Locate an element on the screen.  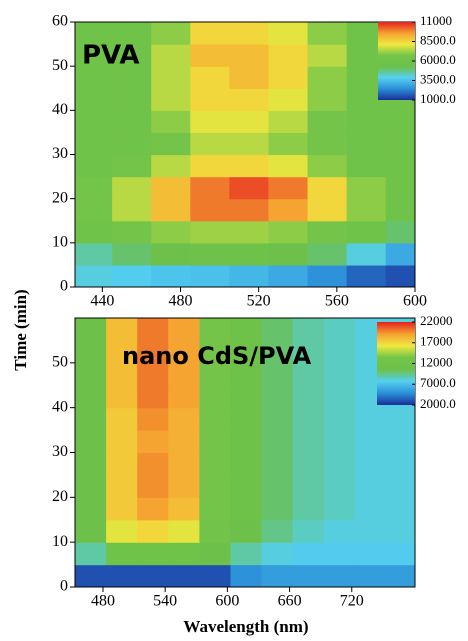
y-tick-label: 0 is located at coordinates (64, 286).